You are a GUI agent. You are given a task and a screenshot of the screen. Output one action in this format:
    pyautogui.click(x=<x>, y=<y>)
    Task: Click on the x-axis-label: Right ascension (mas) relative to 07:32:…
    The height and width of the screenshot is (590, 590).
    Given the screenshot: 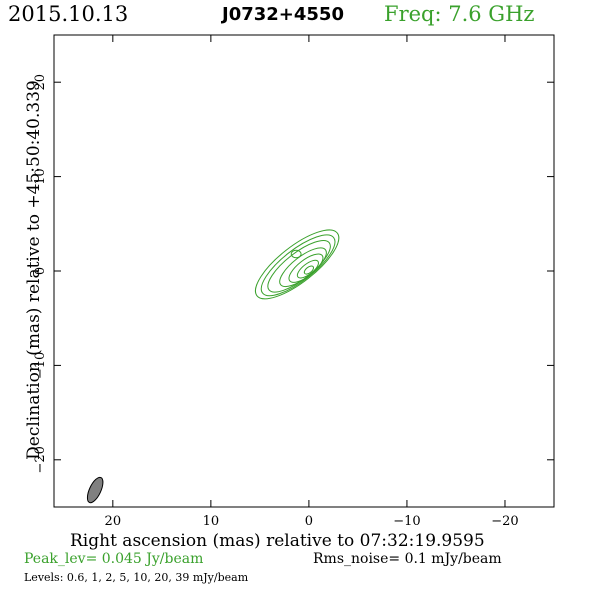 What is the action you would take?
    pyautogui.click(x=277, y=541)
    